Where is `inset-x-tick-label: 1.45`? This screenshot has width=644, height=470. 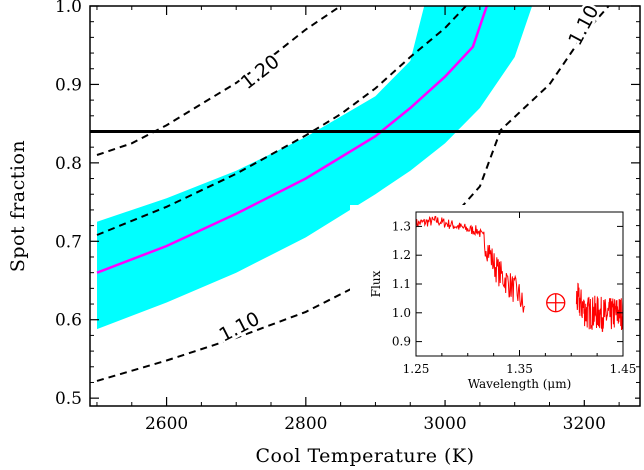 inset-x-tick-label: 1.45 is located at coordinates (623, 369).